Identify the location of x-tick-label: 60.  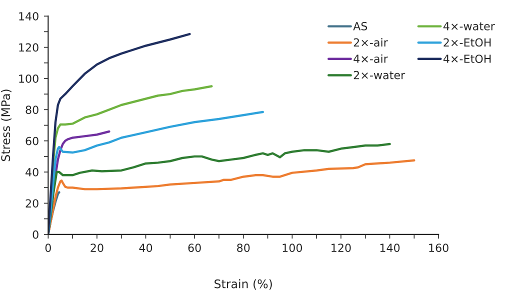
(194, 248).